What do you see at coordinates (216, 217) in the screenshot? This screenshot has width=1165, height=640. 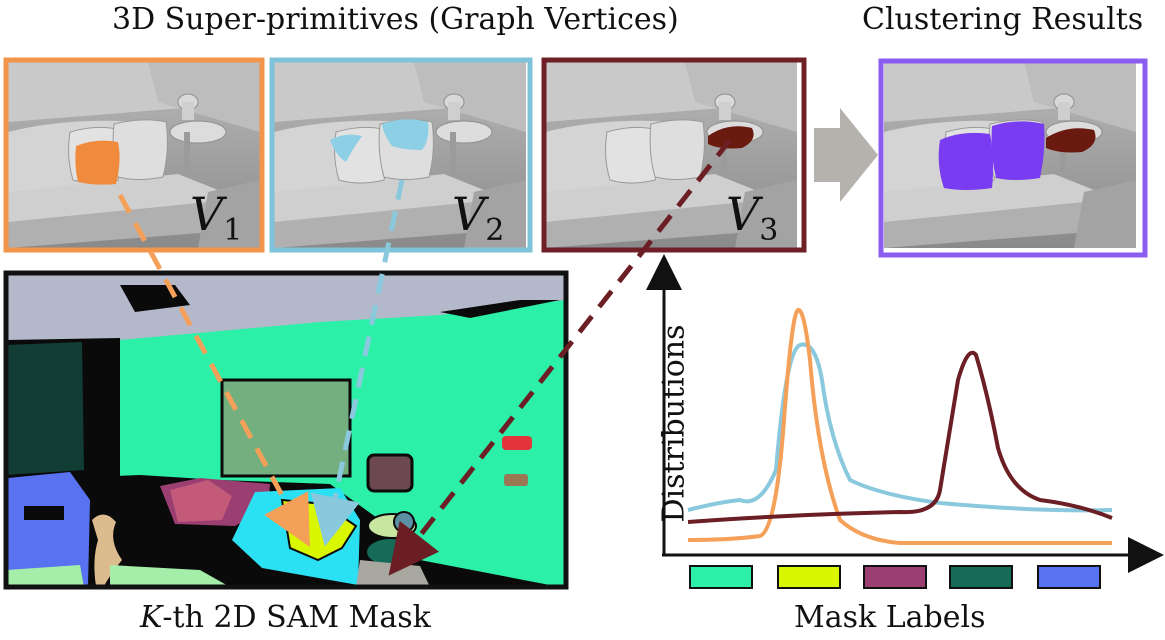 I see `v1-label: V1` at bounding box center [216, 217].